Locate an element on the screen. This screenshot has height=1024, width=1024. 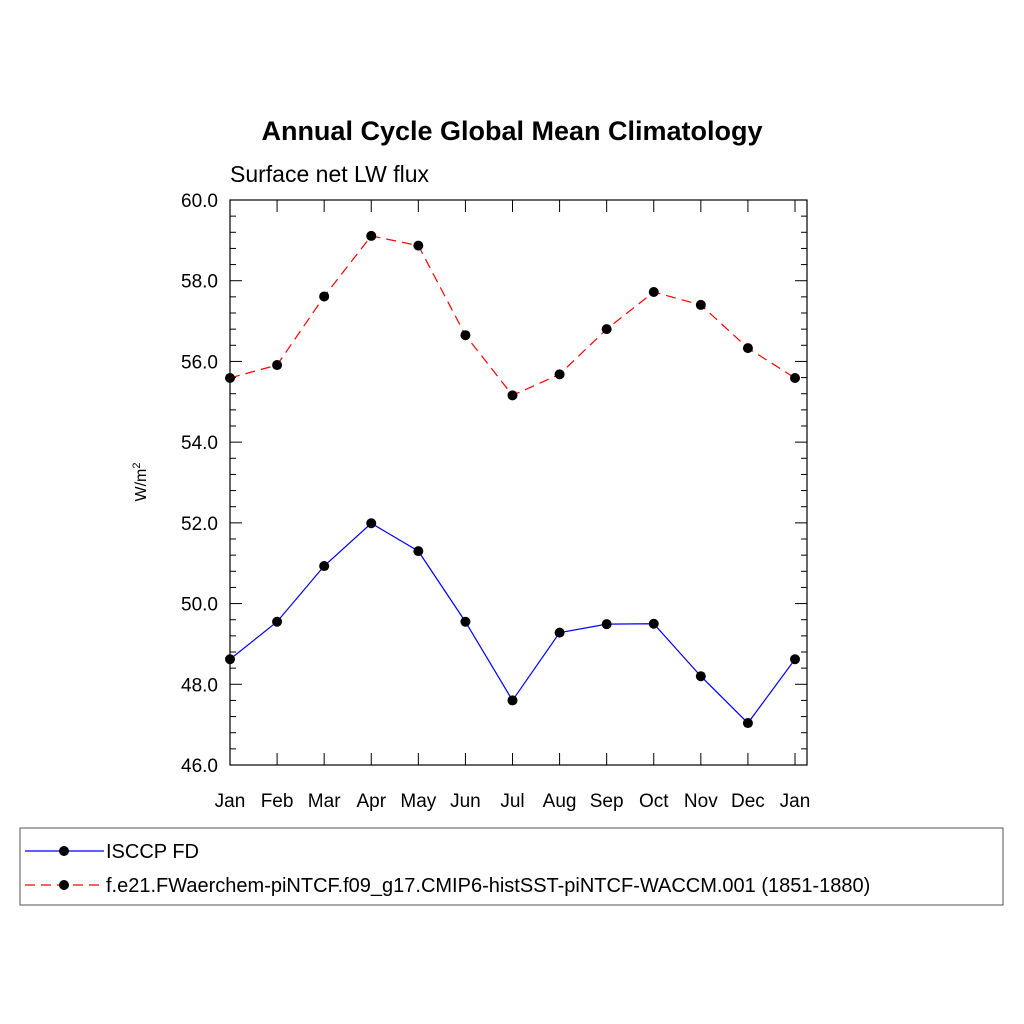
svg-text: W/m2 is located at coordinates (140, 482).